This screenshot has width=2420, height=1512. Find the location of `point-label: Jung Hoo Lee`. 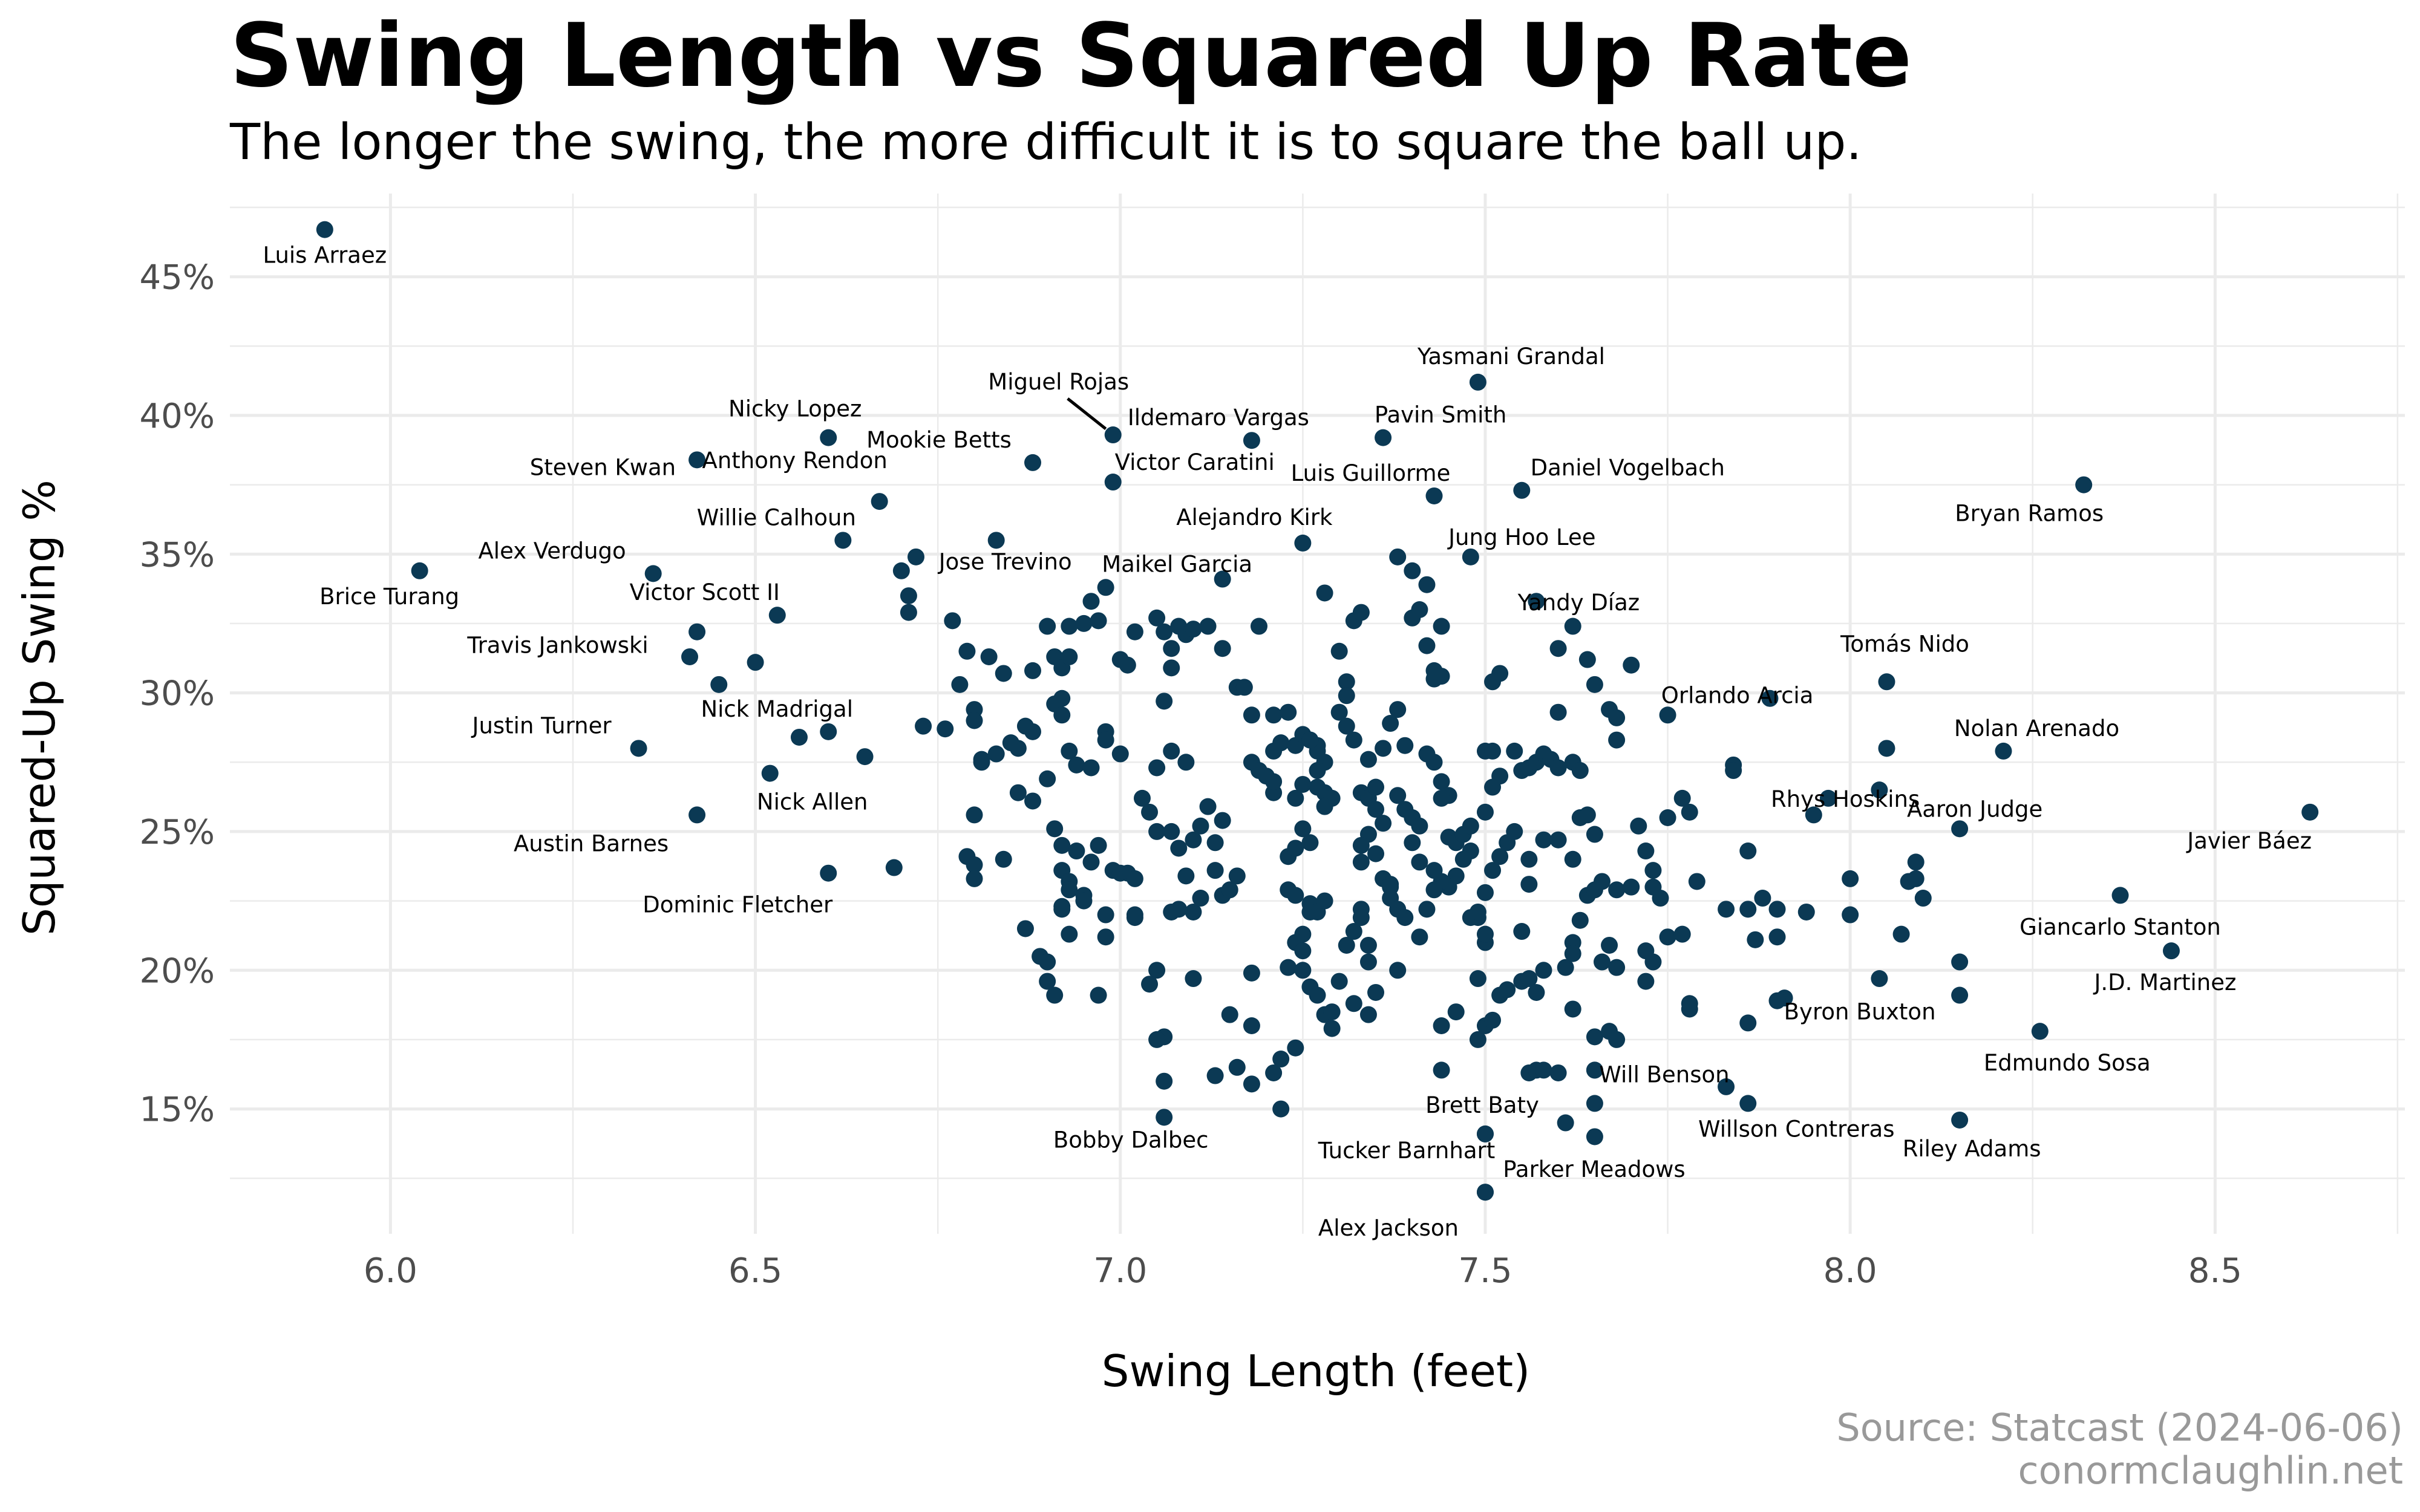

point-label: Jung Hoo Lee is located at coordinates (1521, 537).